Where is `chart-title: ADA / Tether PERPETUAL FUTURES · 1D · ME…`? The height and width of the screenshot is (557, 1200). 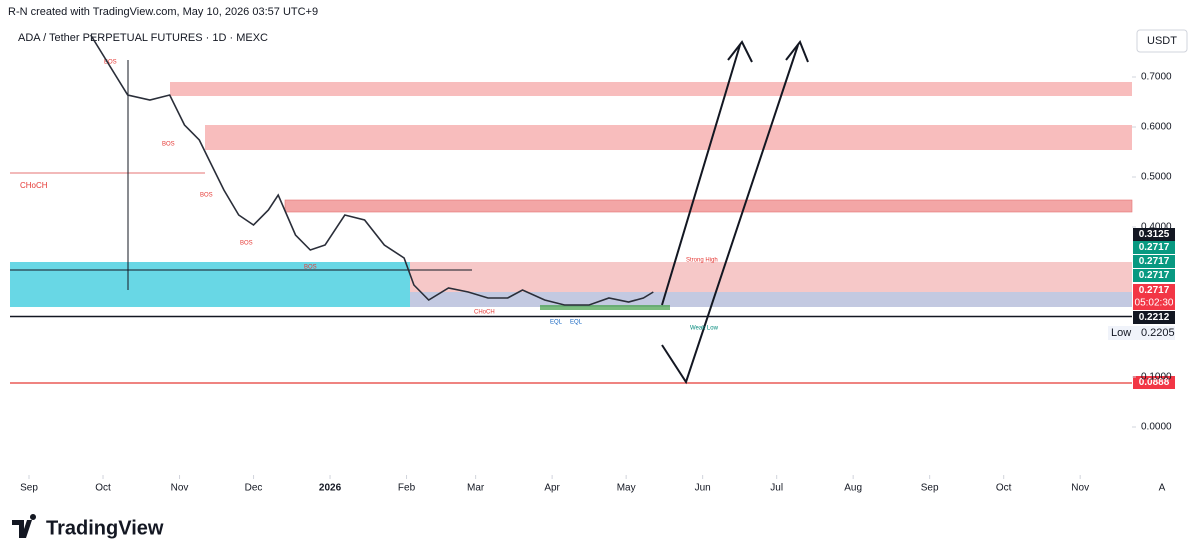
chart-title: ADA / Tether PERPETUAL FUTURES · 1D · ME… is located at coordinates (143, 38).